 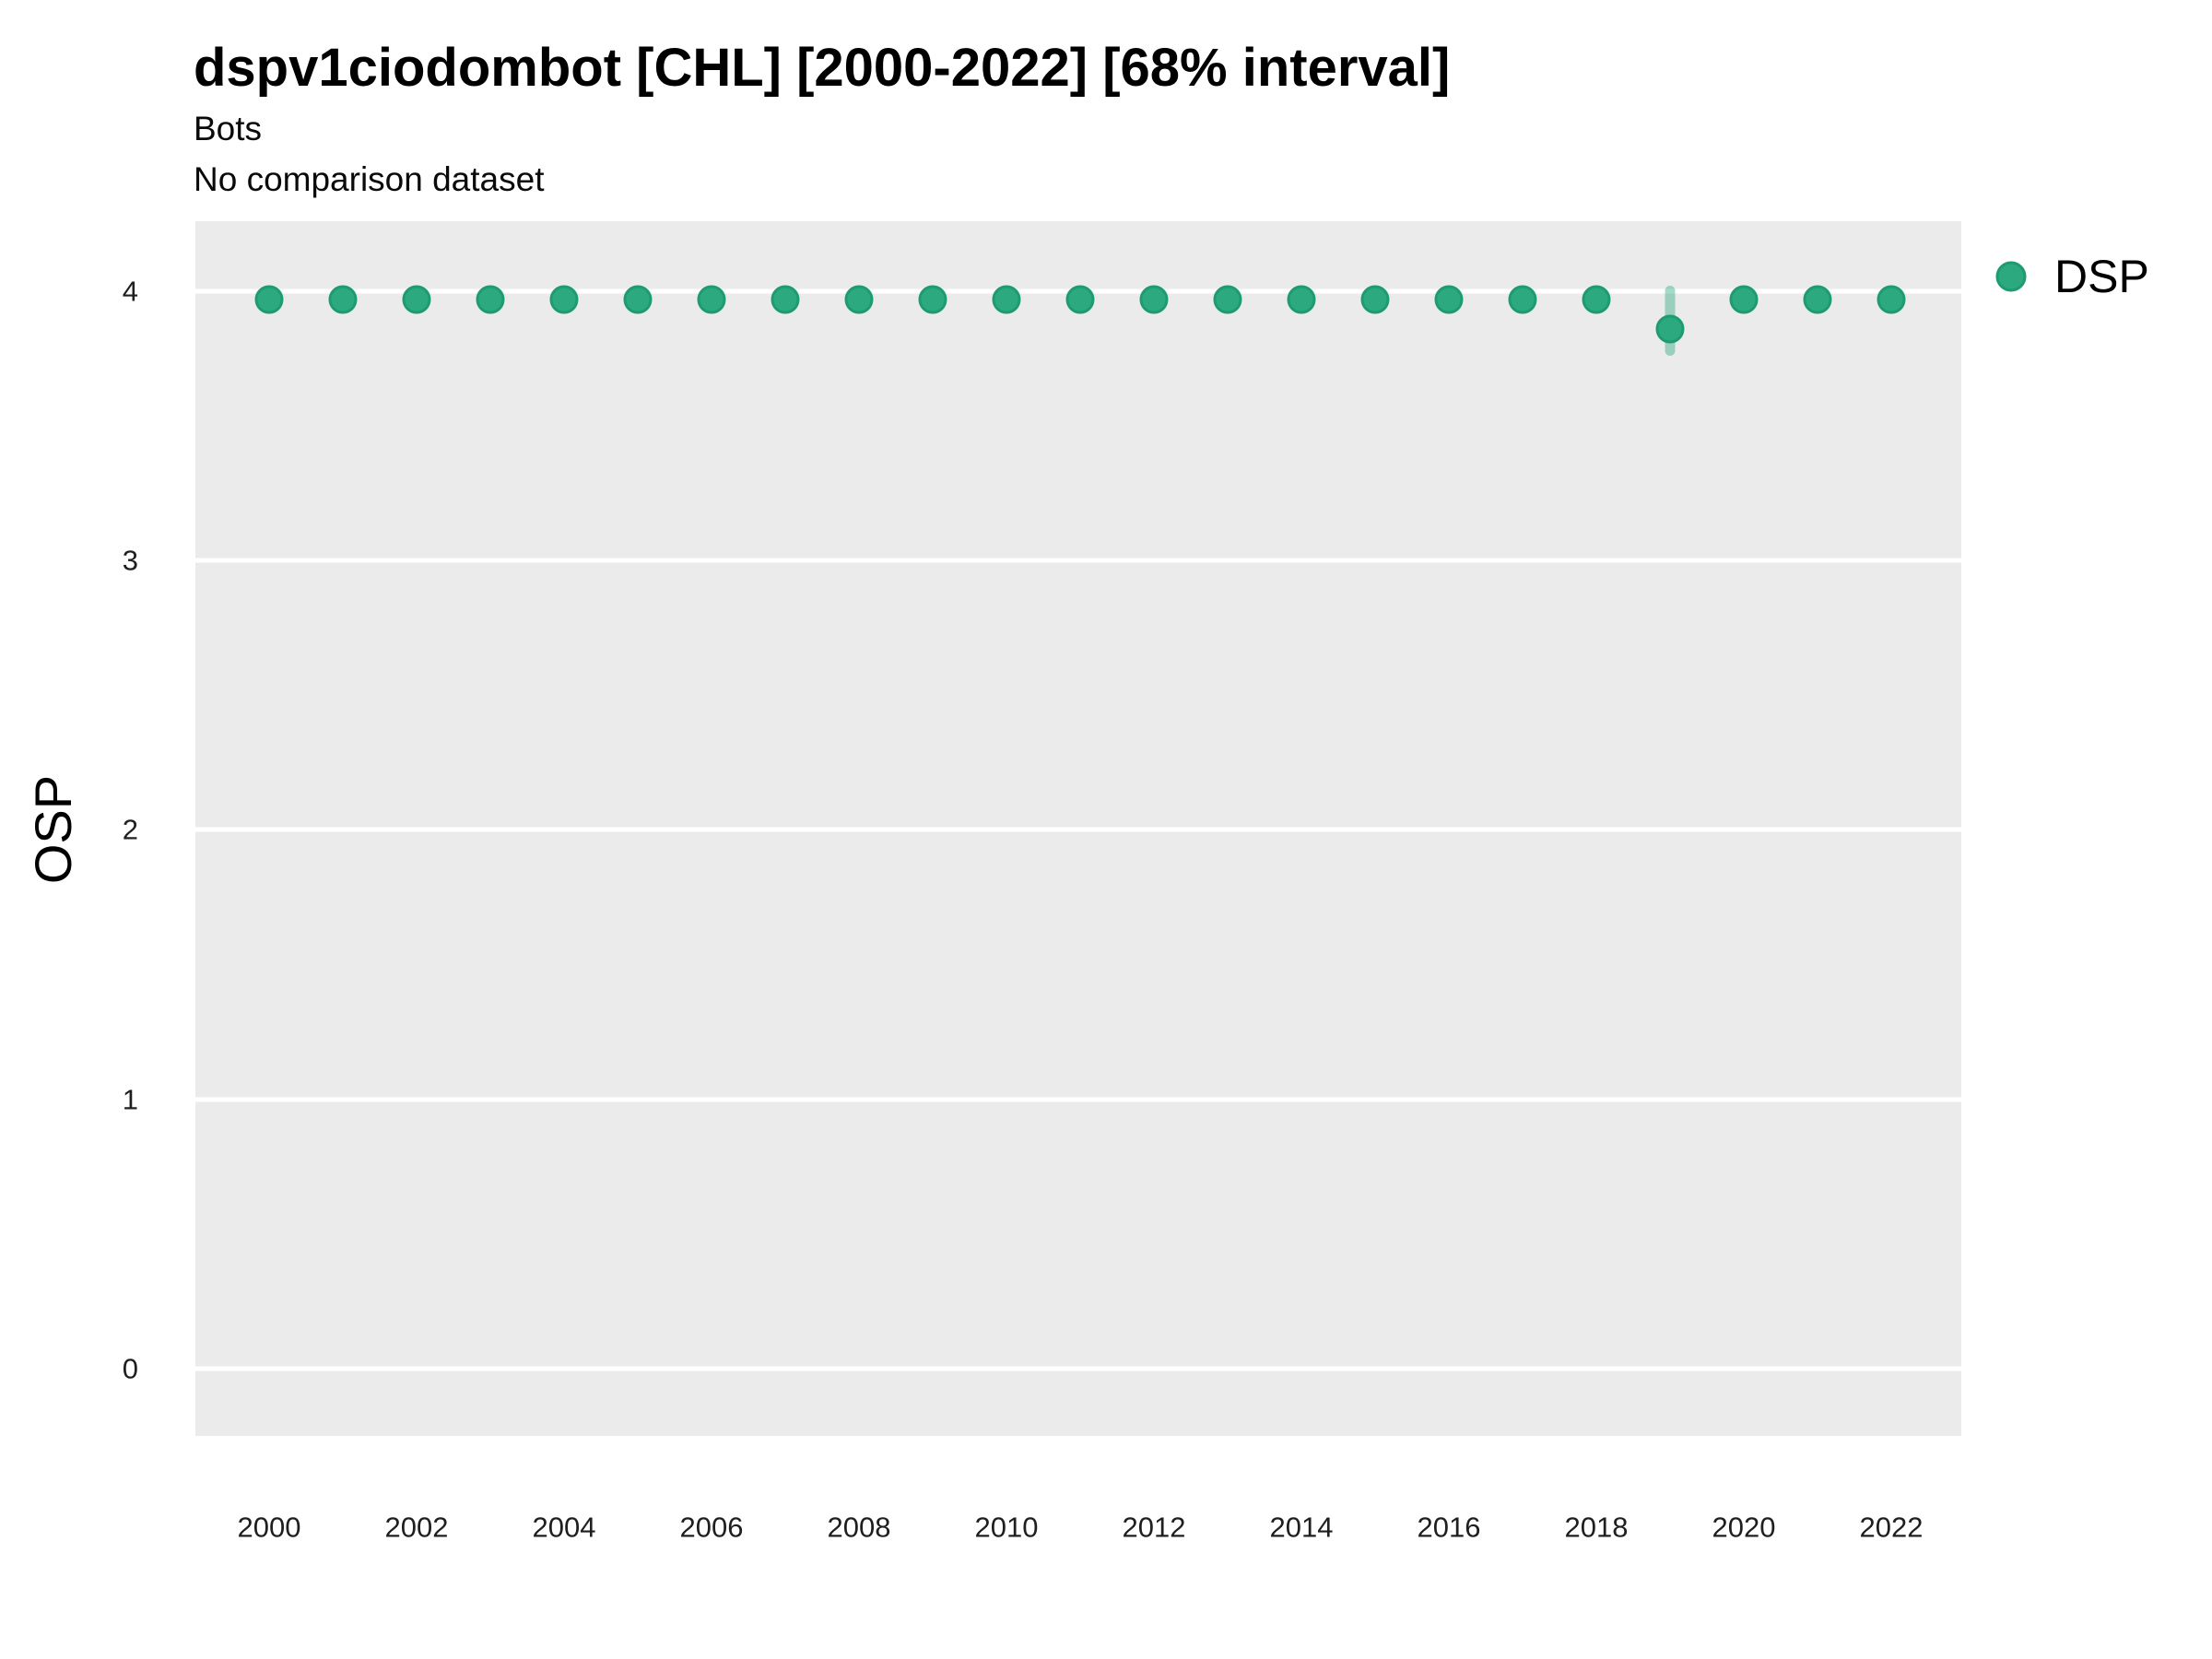 I want to click on y-tick-label: 4, so click(x=130, y=291).